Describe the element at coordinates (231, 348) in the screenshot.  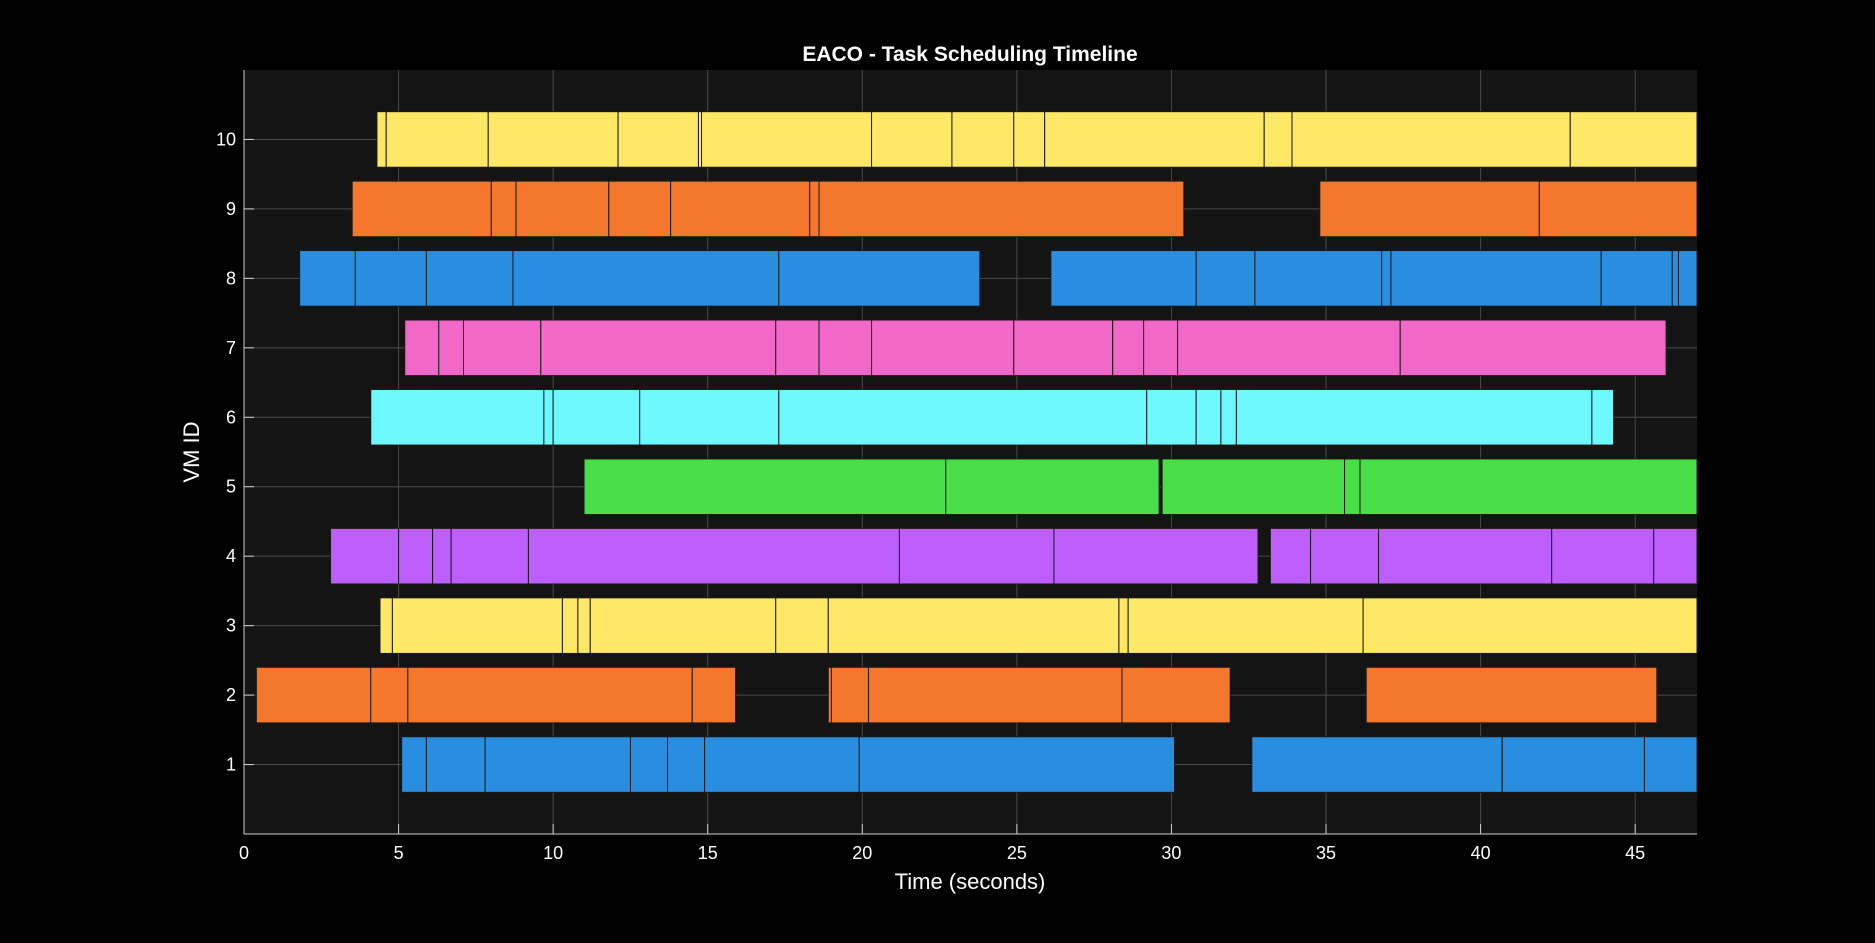
I see `y-tick-label: 7` at that location.